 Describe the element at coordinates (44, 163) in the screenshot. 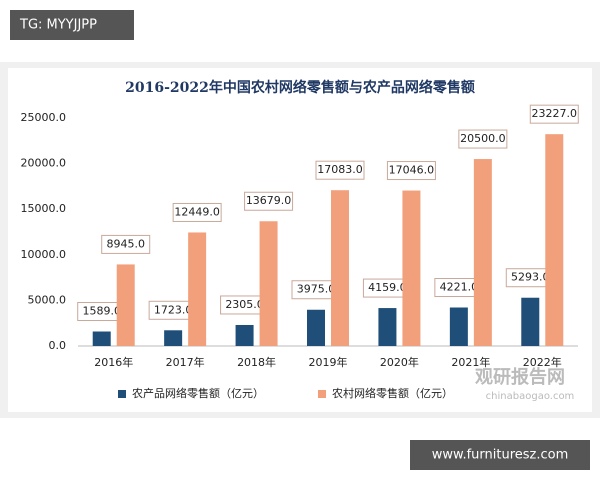

I see `y-tick-label: 20000.0` at that location.